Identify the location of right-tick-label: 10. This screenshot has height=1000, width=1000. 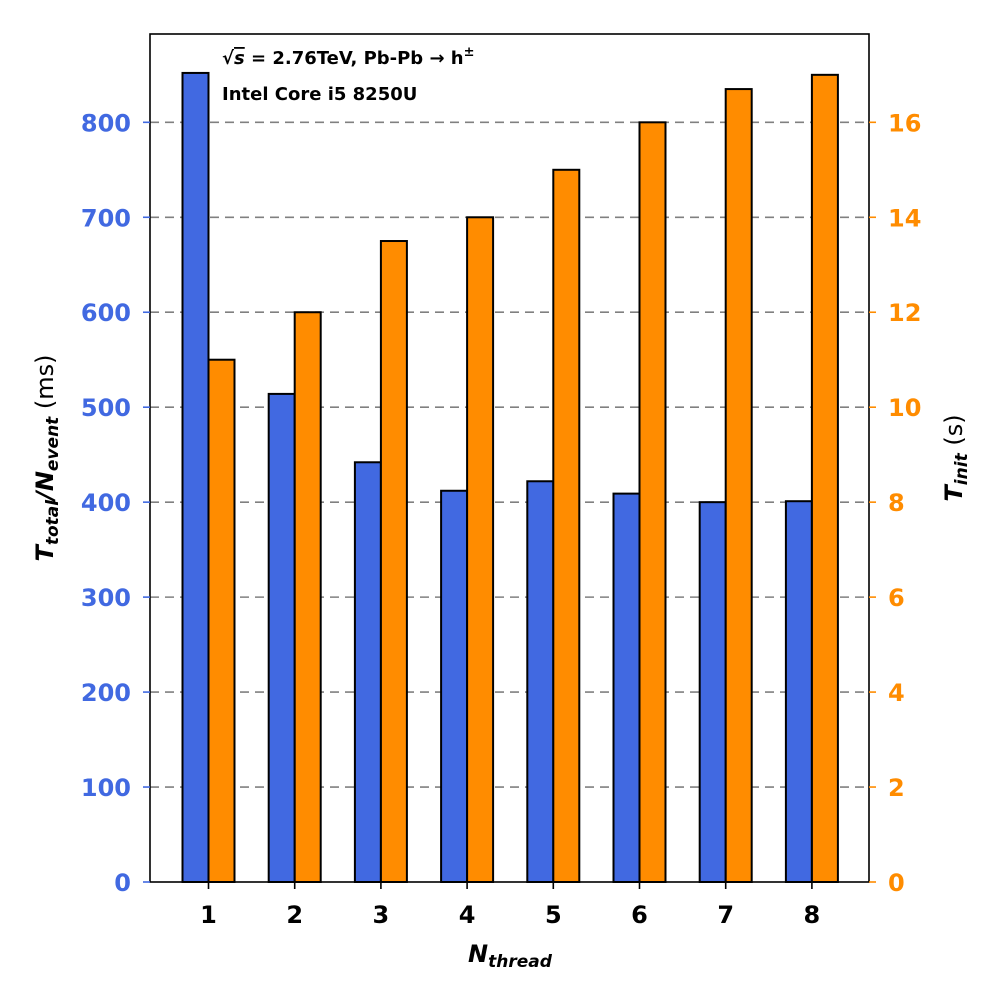
(904, 408).